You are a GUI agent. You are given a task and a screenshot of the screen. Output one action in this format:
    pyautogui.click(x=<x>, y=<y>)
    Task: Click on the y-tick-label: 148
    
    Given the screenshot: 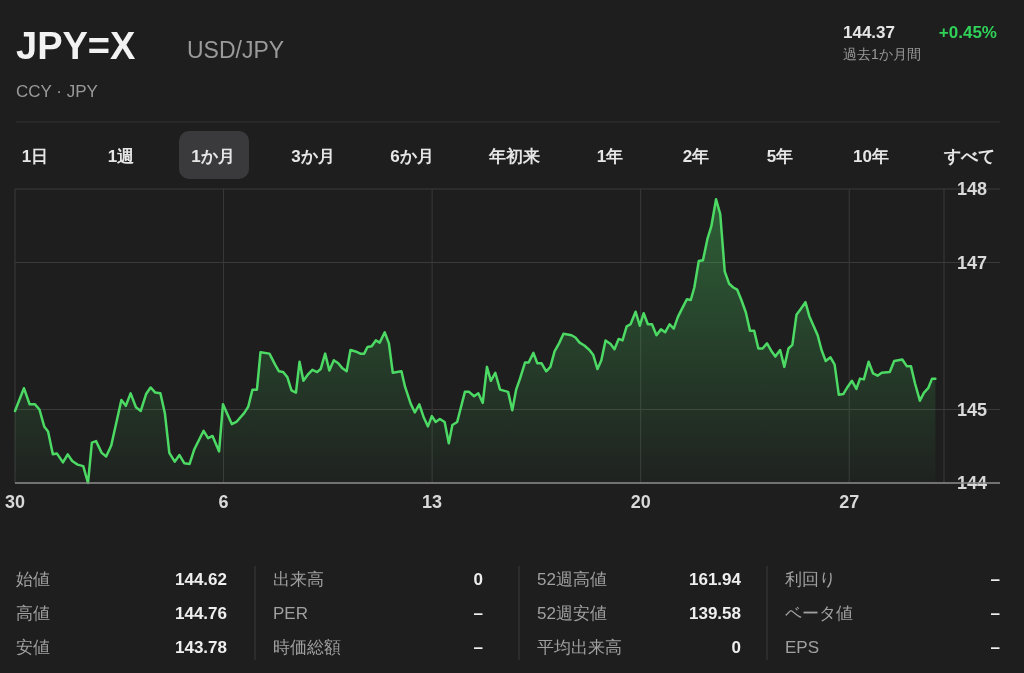 What is the action you would take?
    pyautogui.click(x=972, y=189)
    